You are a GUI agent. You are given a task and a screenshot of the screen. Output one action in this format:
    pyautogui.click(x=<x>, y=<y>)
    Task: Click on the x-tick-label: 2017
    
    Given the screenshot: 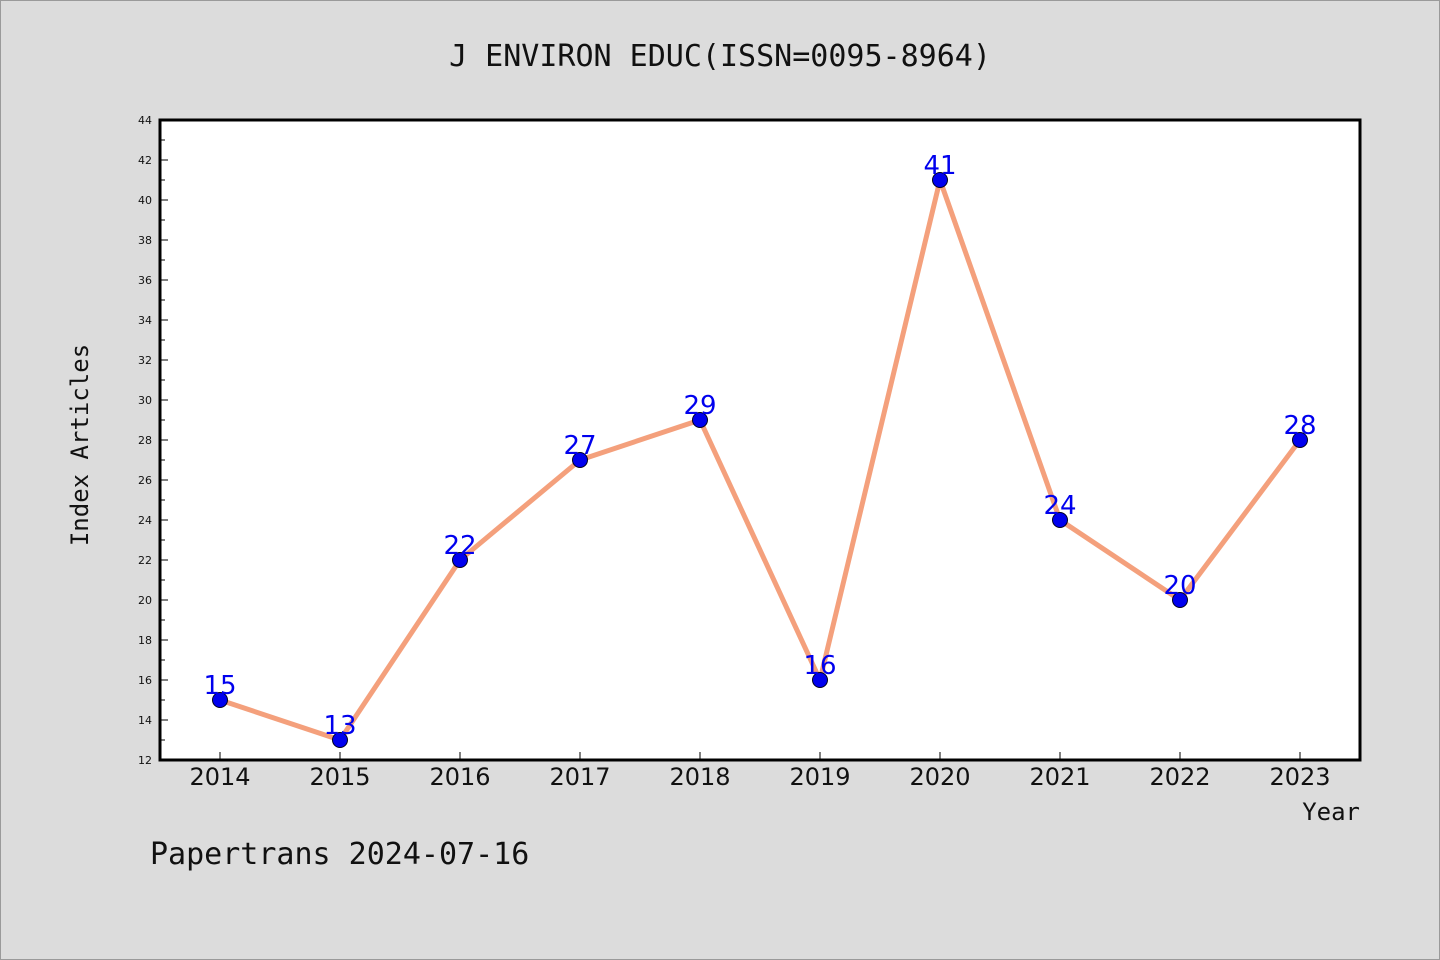 What is the action you would take?
    pyautogui.click(x=579, y=777)
    